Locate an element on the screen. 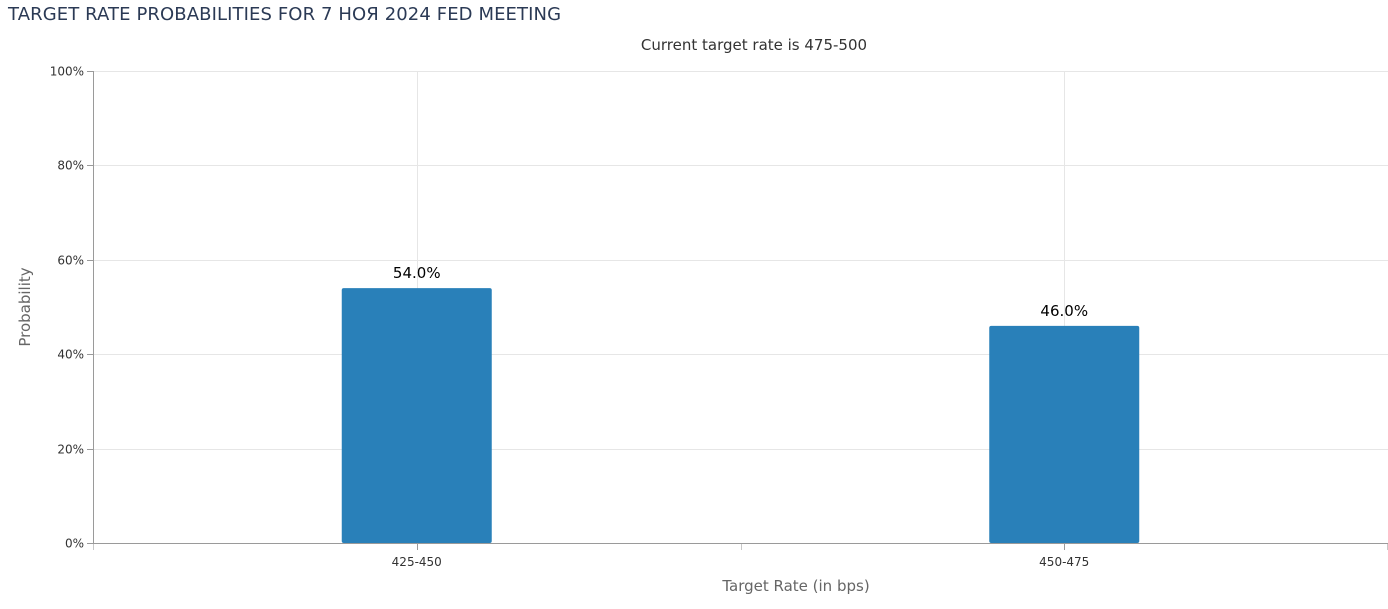  y-tick-label: 80% is located at coordinates (70, 166).